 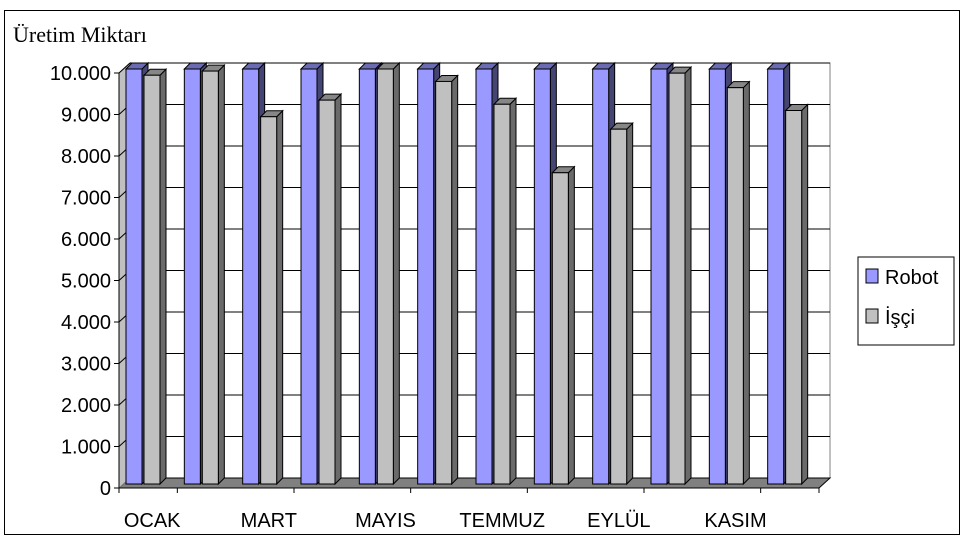 I want to click on bar-isci-eylül, so click(x=621, y=303).